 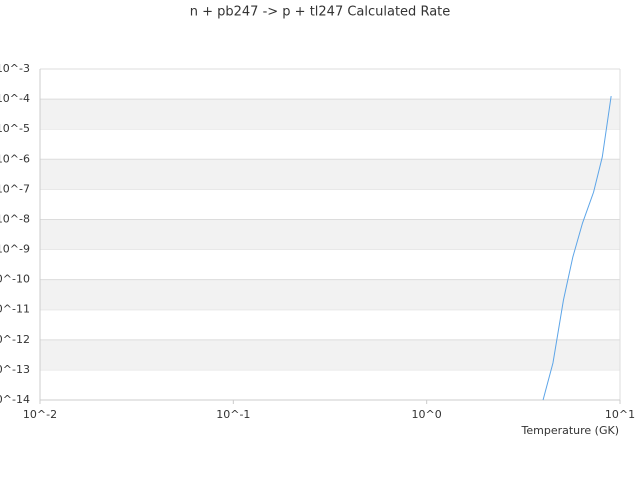 What do you see at coordinates (15, 249) in the screenshot?
I see `y-tick-label: 10^-9` at bounding box center [15, 249].